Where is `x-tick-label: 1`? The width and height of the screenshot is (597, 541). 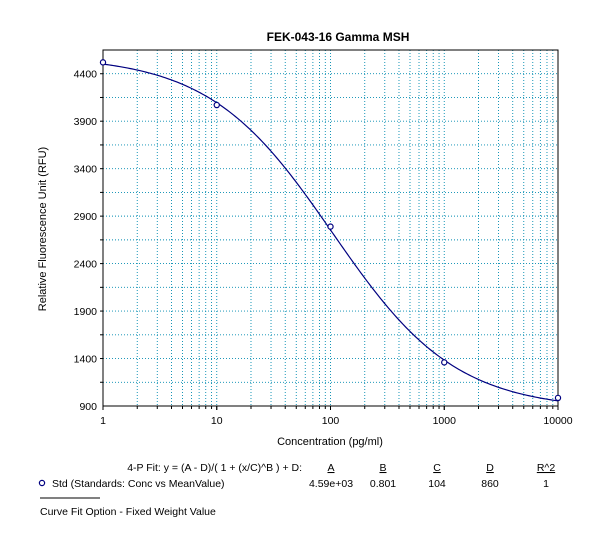
x-tick-label: 1 is located at coordinates (103, 421).